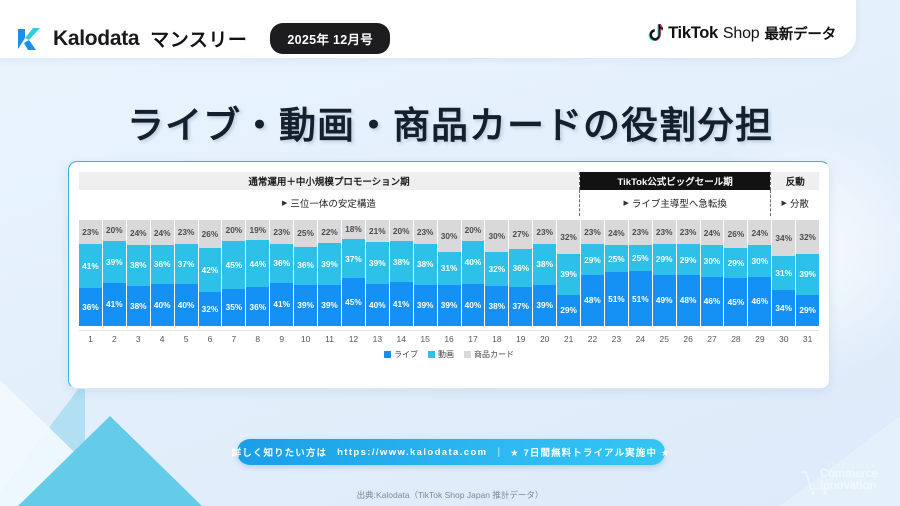 The image size is (900, 506). What do you see at coordinates (90, 273) in the screenshot?
I see `bar-column: 23% 41% 36%` at bounding box center [90, 273].